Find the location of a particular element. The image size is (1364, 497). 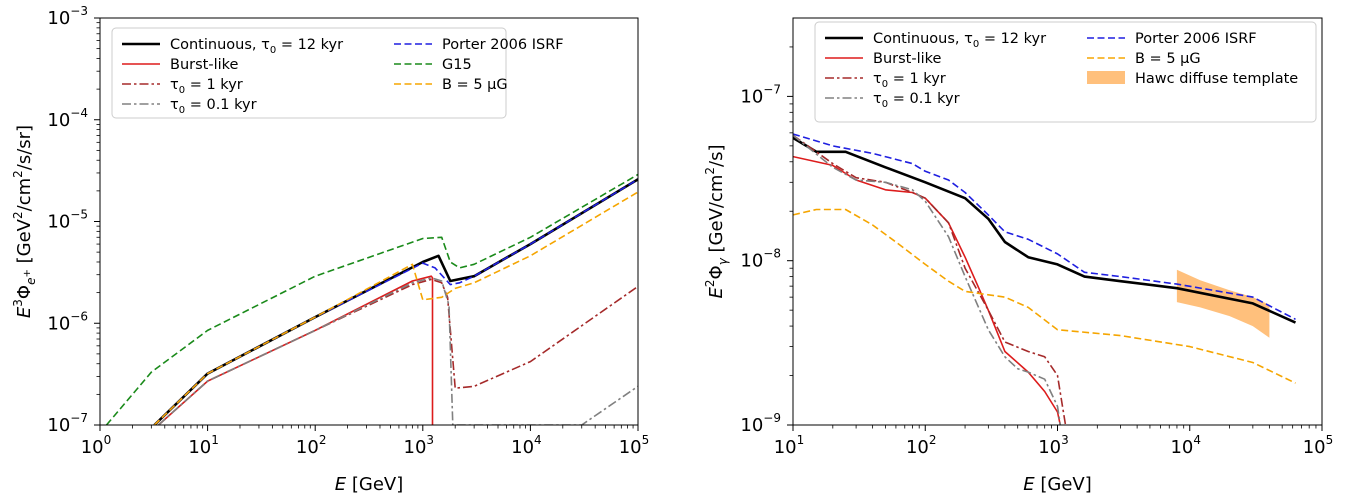

y-tick-label: 10⁻⁵ is located at coordinates (67, 220).